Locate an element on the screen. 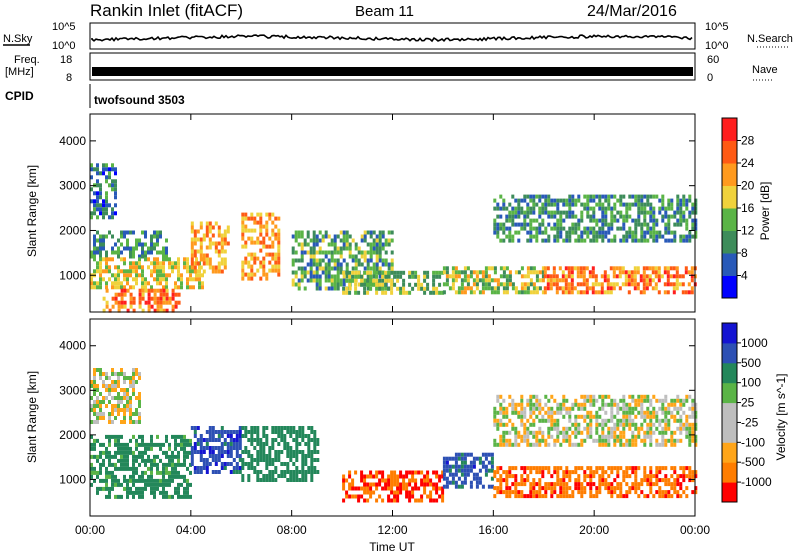 This screenshot has width=800, height=554. colorbar-tick-label: 28 is located at coordinates (748, 141).